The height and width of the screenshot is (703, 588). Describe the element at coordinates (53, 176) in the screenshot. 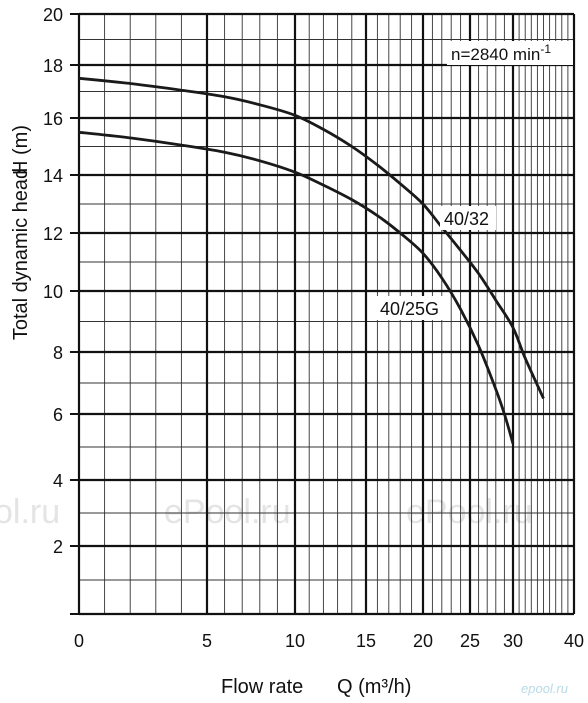

I see `y-tick-label: 14` at that location.